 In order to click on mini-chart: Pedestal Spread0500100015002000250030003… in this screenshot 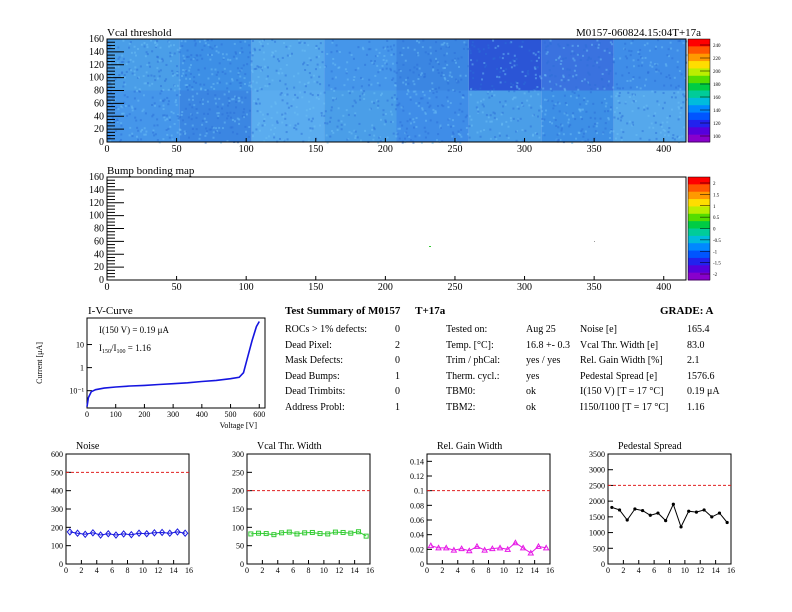, I will do `click(662, 508)`.